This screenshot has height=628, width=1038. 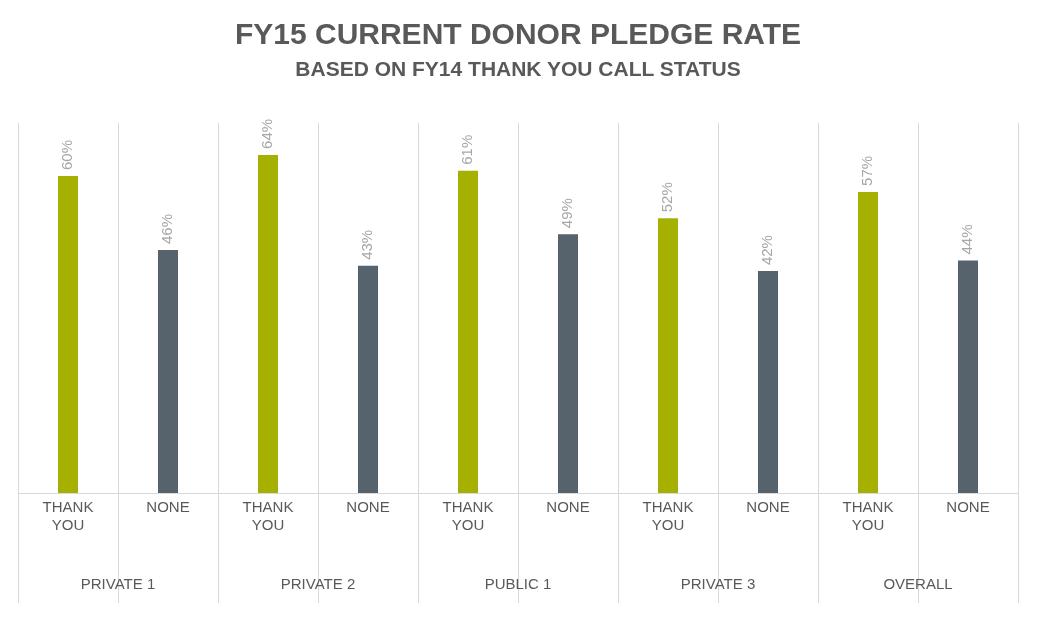 What do you see at coordinates (867, 170) in the screenshot?
I see `data-label: 57%` at bounding box center [867, 170].